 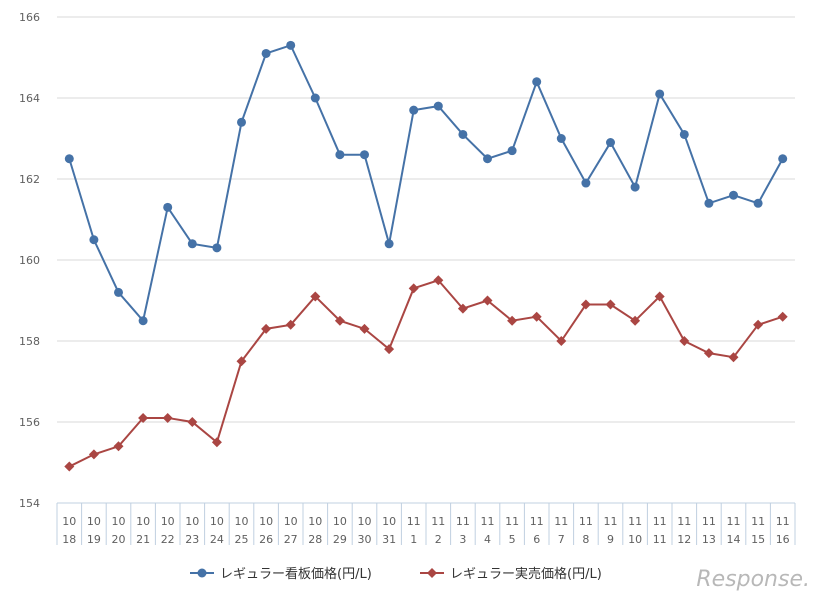 I want to click on y-tick-label: 164, so click(x=29, y=98).